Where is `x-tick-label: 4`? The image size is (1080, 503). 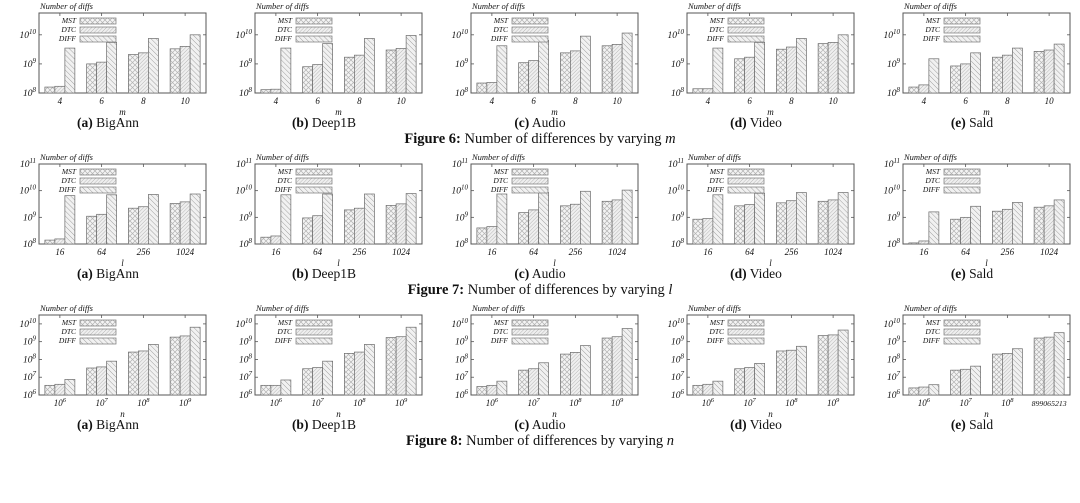
x-tick-label: 4 is located at coordinates (492, 101).